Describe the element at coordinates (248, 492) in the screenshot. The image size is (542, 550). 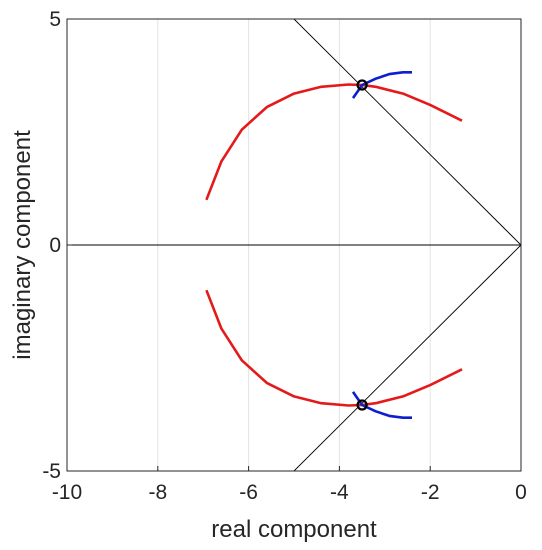
I see `x-tick-label: -6` at that location.